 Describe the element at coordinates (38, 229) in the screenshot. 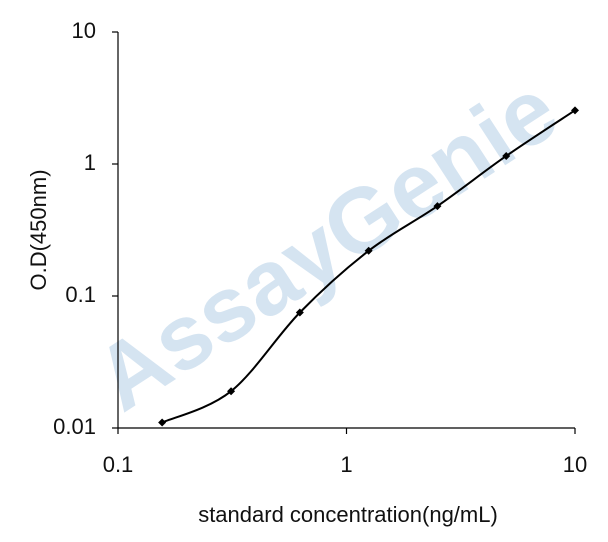

I see `y-axis-label: O.D(450nm)` at that location.